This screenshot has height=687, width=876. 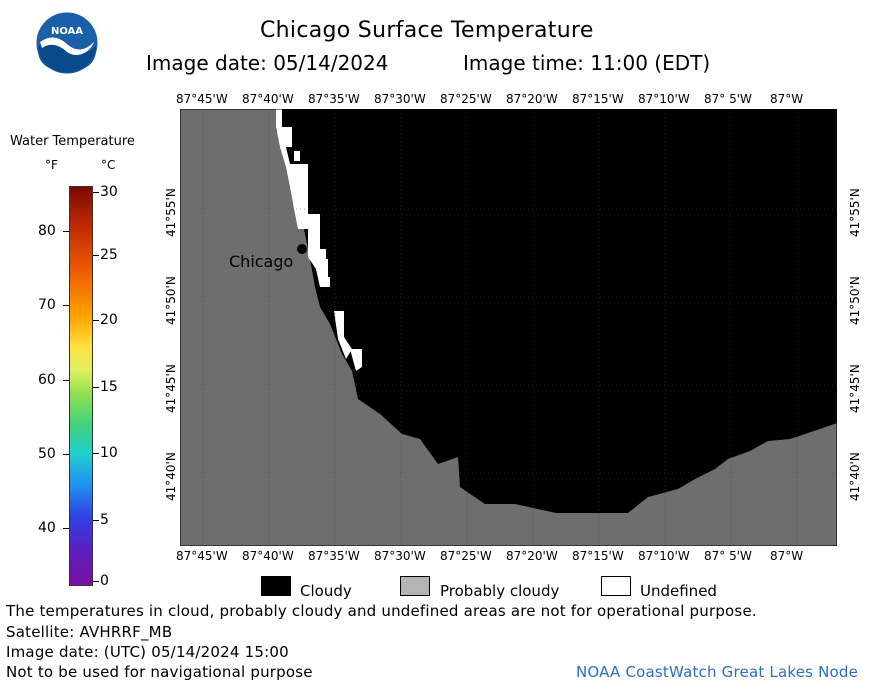 What do you see at coordinates (855, 212) in the screenshot?
I see `lat-label-right: 41°55'N` at bounding box center [855, 212].